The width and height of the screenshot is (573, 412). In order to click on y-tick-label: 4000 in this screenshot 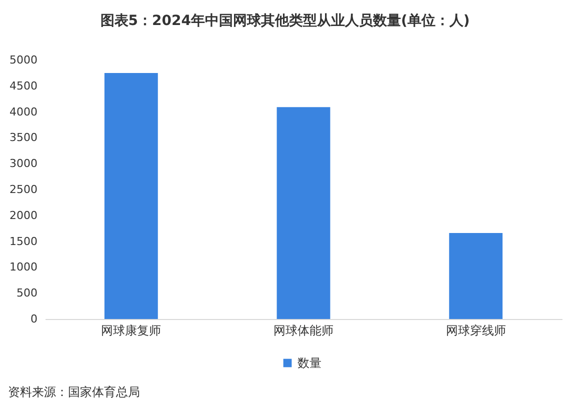, I will do `click(24, 111)`.